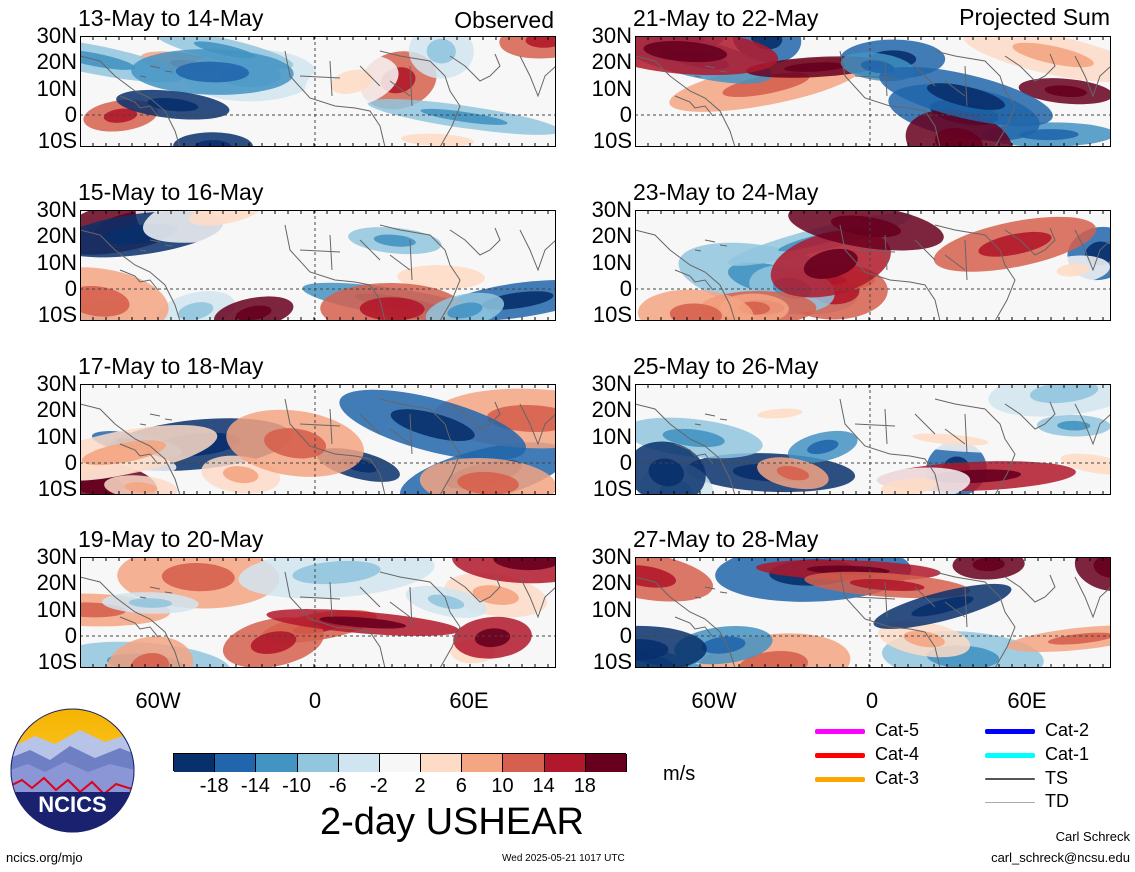 The image size is (1135, 872). I want to click on projected-panel-2-map, so click(873, 265).